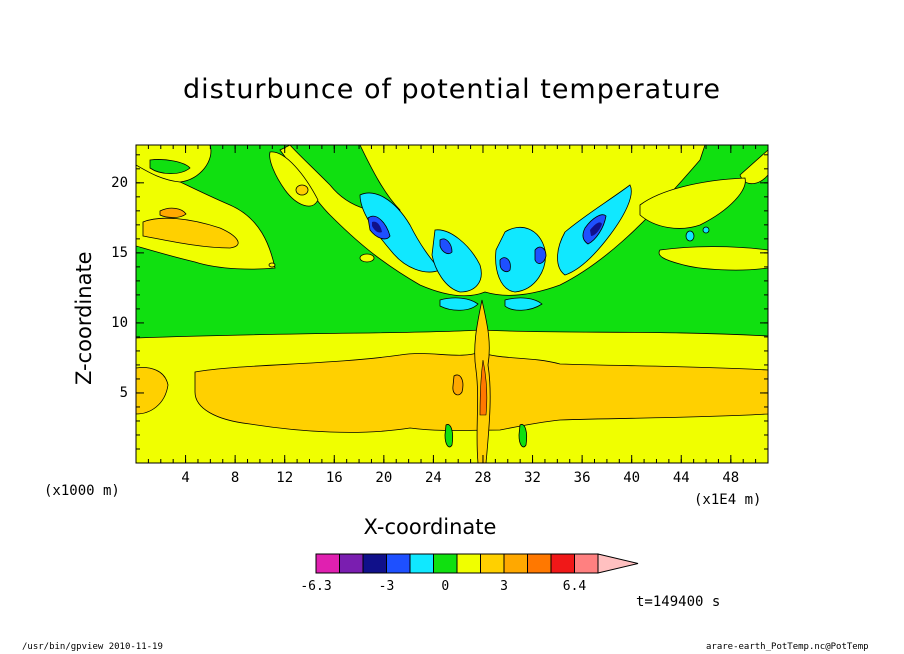  I want to click on x-tick-label: 28, so click(483, 478).